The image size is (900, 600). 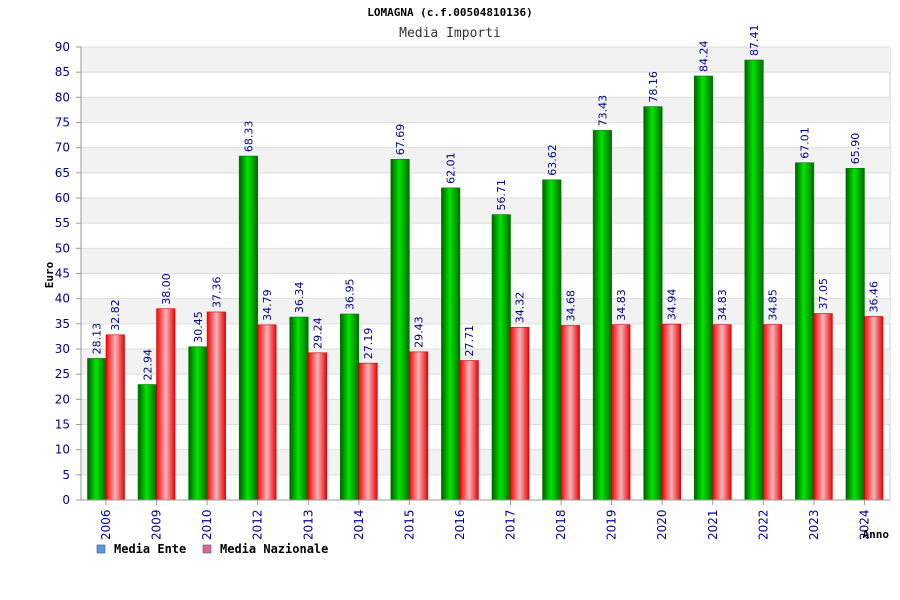 What do you see at coordinates (62, 72) in the screenshot?
I see `y-tick-label: 85` at bounding box center [62, 72].